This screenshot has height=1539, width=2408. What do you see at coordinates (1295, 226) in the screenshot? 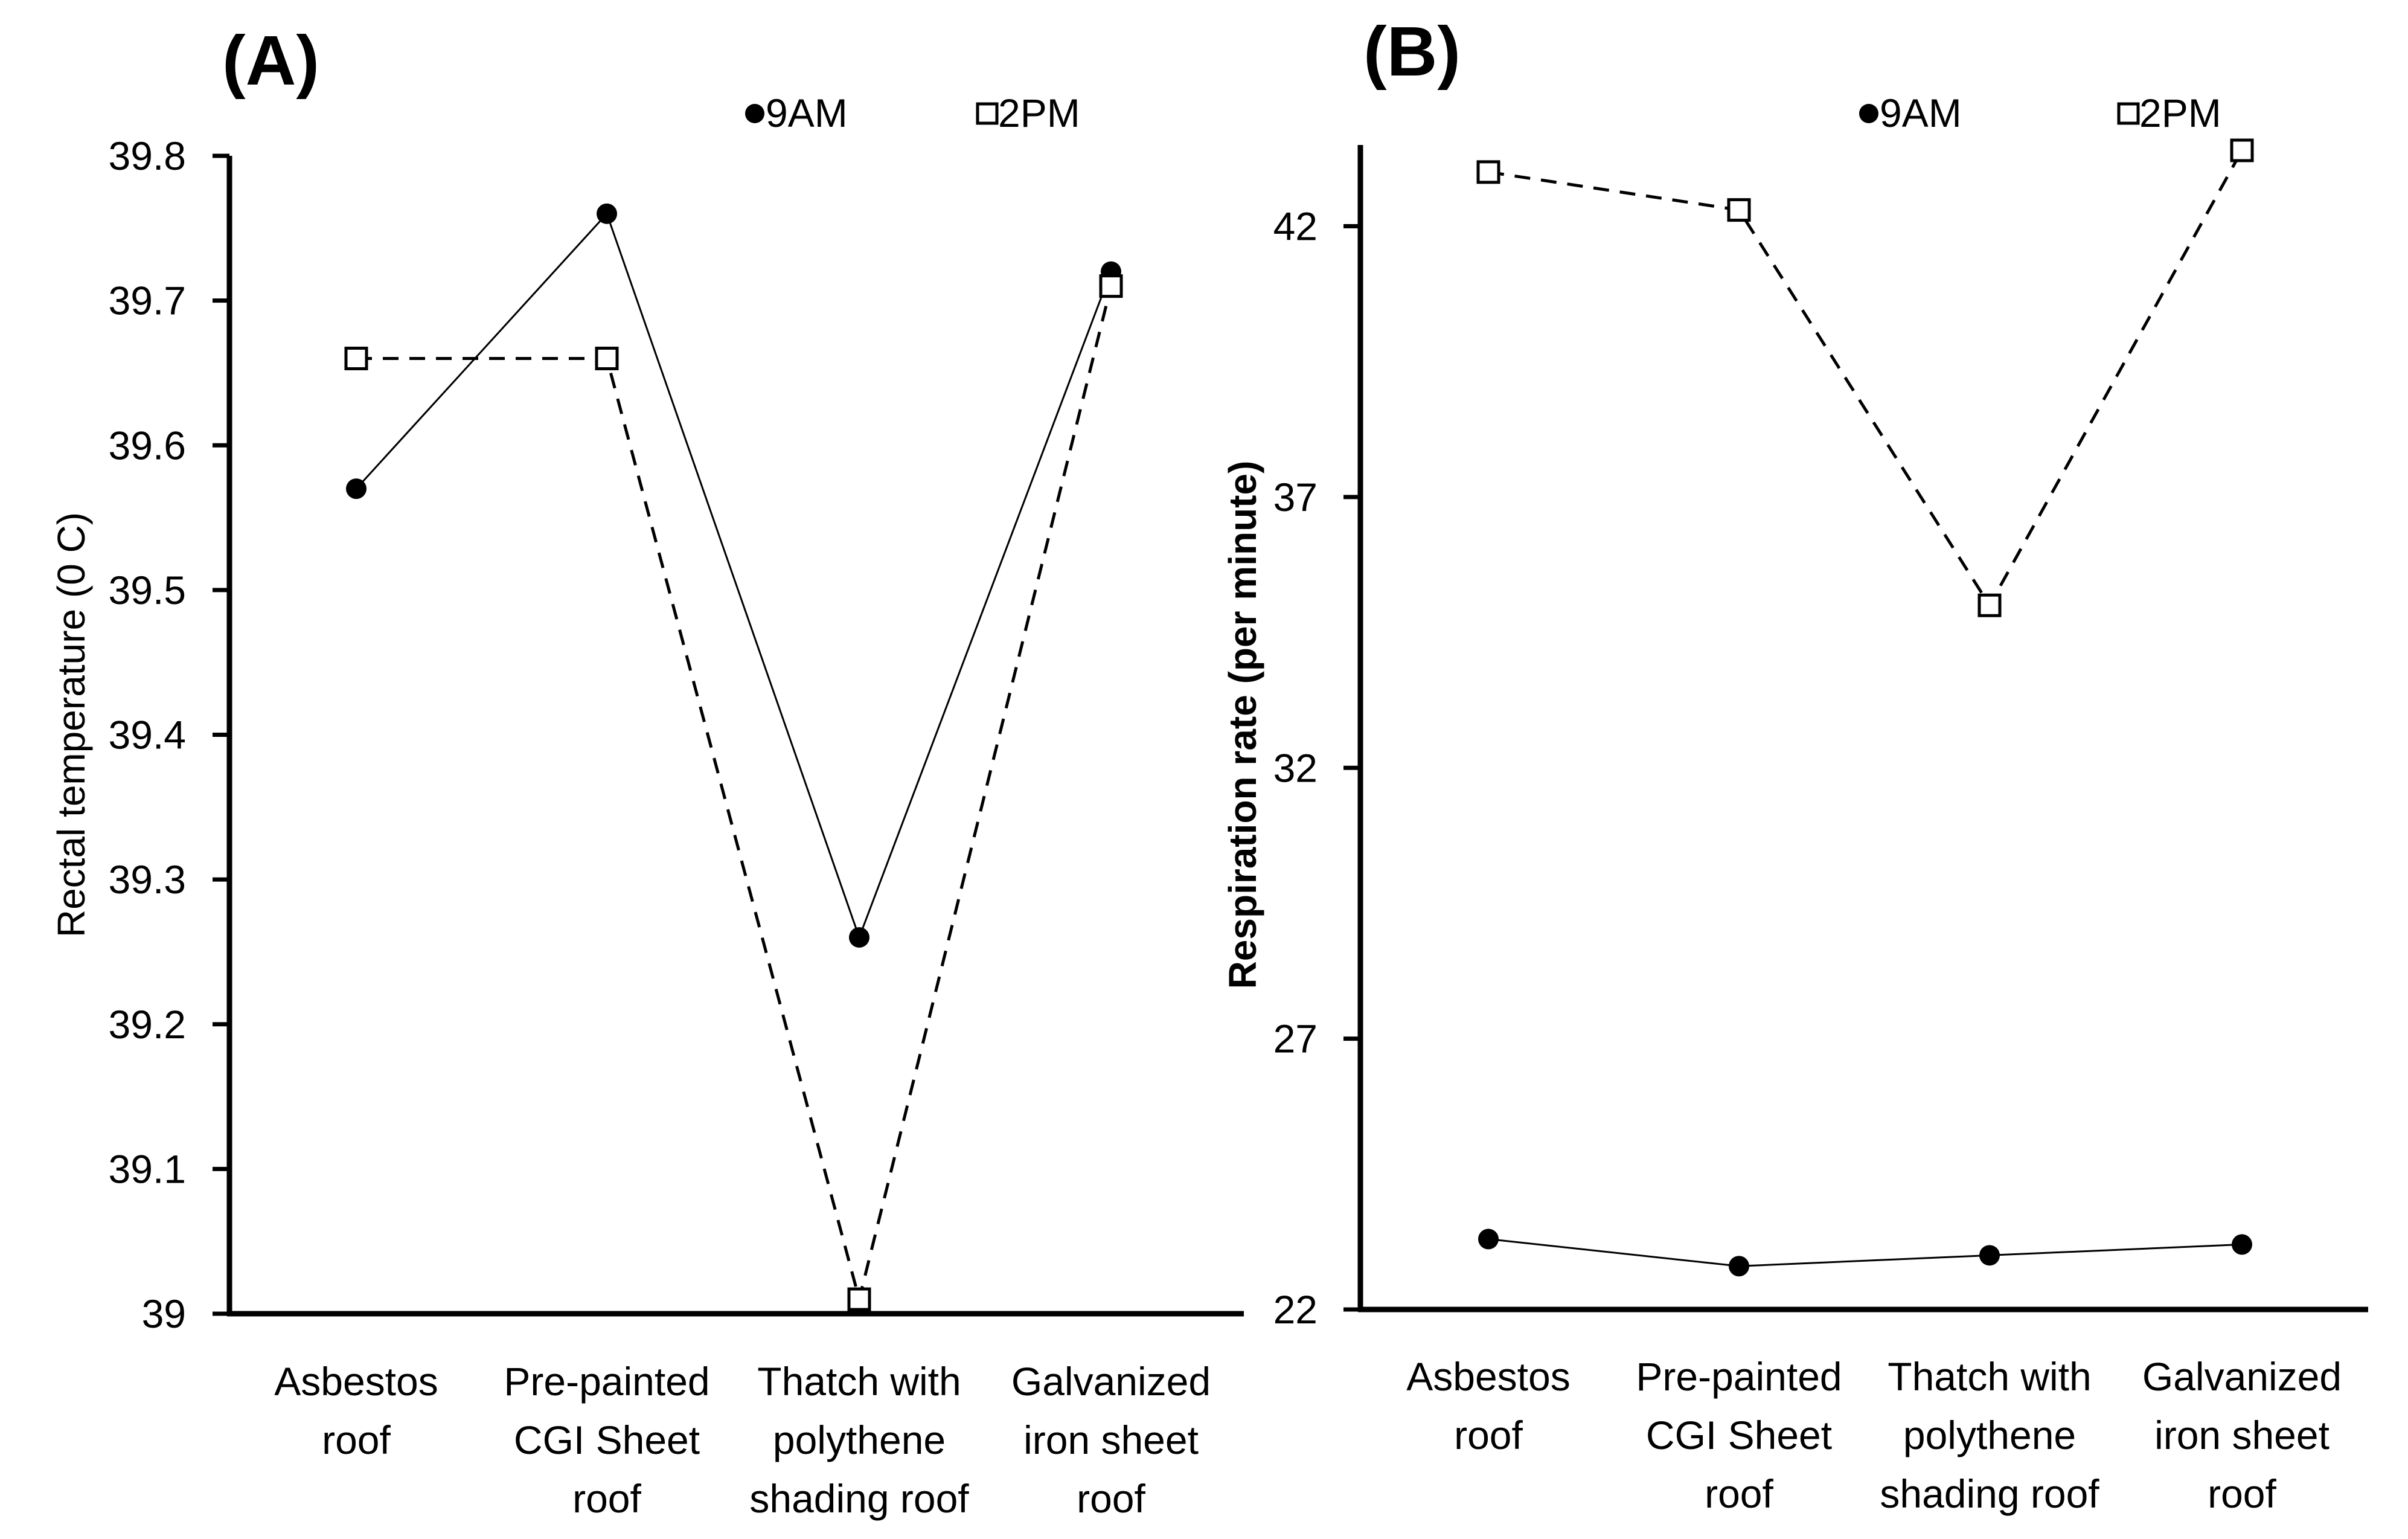
I see `y-tick-label: 42` at bounding box center [1295, 226].